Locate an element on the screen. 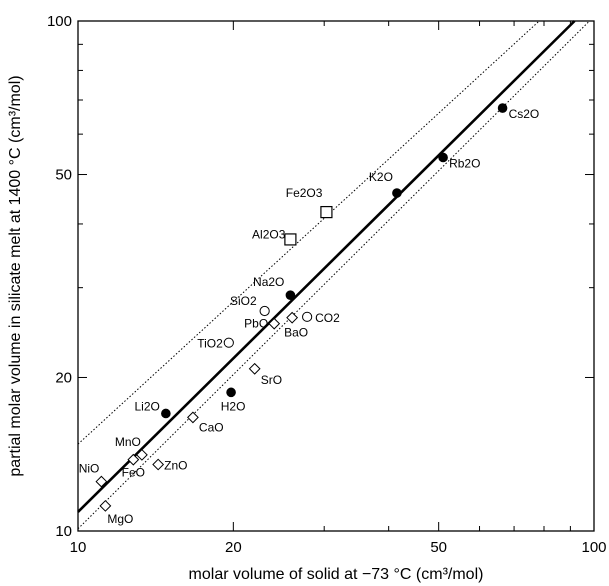 Image resolution: width=609 pixels, height=586 pixels. label-feo: FeO is located at coordinates (133, 473).